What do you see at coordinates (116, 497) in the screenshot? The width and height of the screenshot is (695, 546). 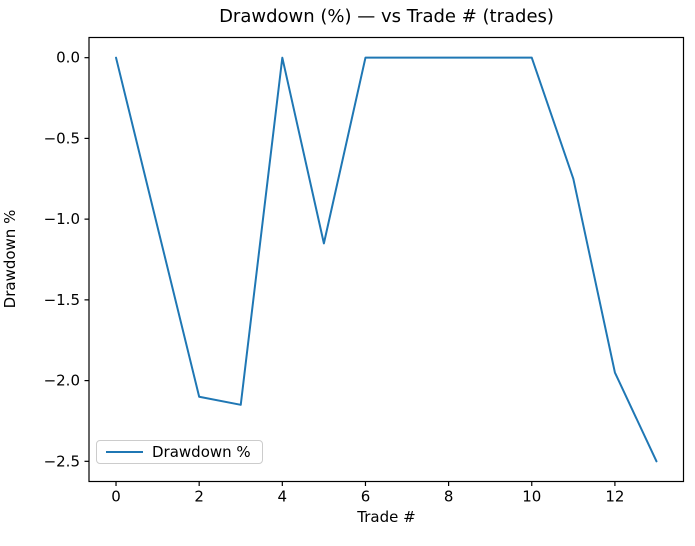 I see `x-tick-label: 0` at bounding box center [116, 497].